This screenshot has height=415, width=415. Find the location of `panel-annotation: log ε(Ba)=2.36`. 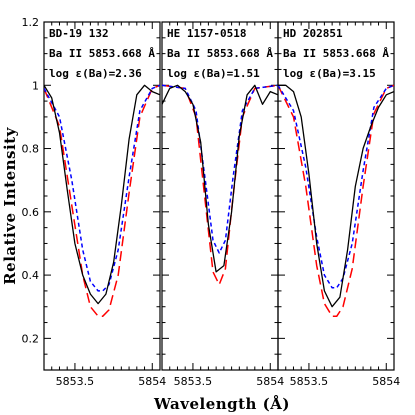

panel-annotation: log ε(Ba)=2.36 is located at coordinates (95, 73).